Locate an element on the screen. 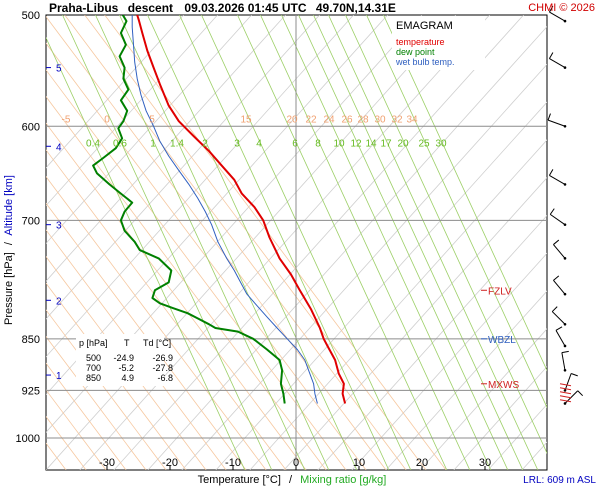 This screenshot has height=500, width=600. wind-barbs is located at coordinates (565, 205).